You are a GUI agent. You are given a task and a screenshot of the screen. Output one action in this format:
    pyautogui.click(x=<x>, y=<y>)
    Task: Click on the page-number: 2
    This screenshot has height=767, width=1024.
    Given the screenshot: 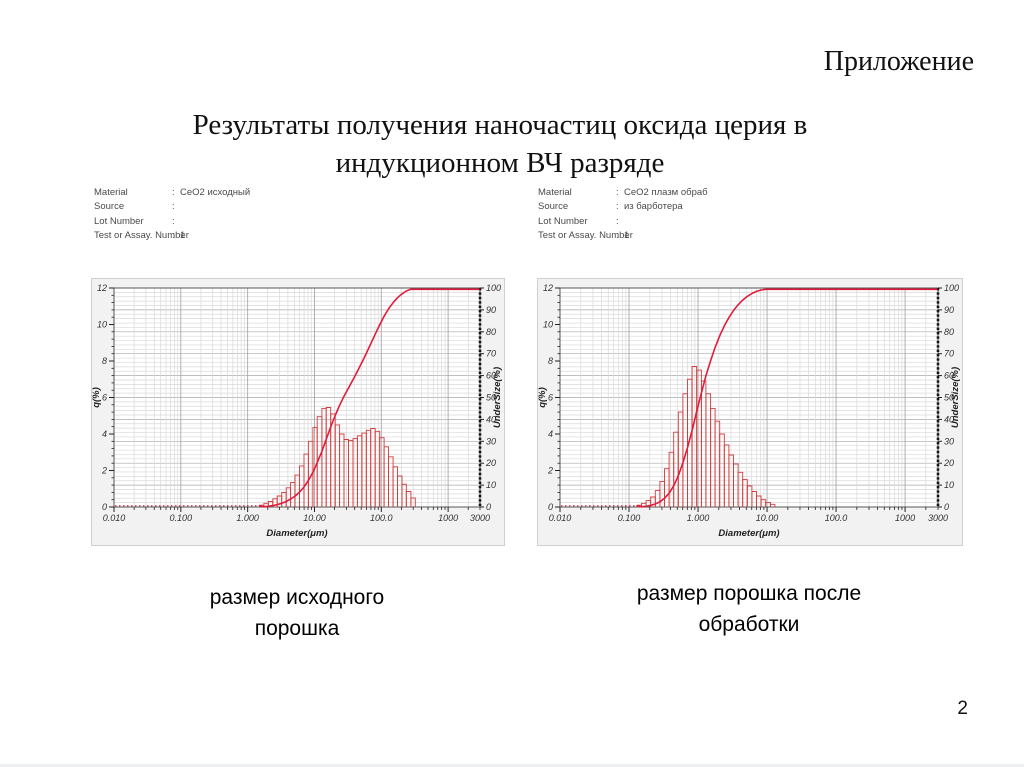 What is the action you would take?
    pyautogui.click(x=962, y=708)
    